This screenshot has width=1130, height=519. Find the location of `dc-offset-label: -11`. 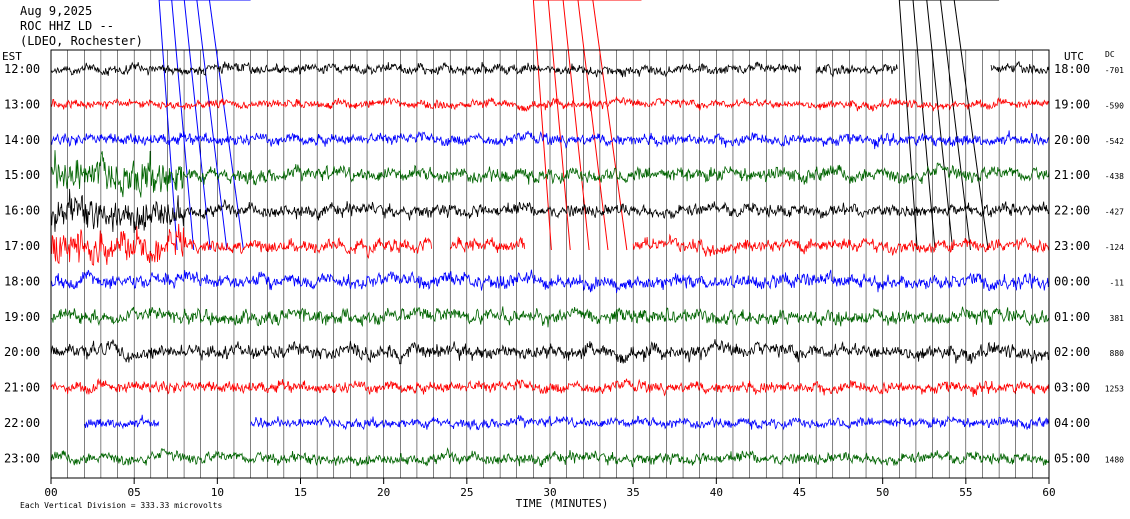

dc-offset-label: -11 is located at coordinates (1117, 282).